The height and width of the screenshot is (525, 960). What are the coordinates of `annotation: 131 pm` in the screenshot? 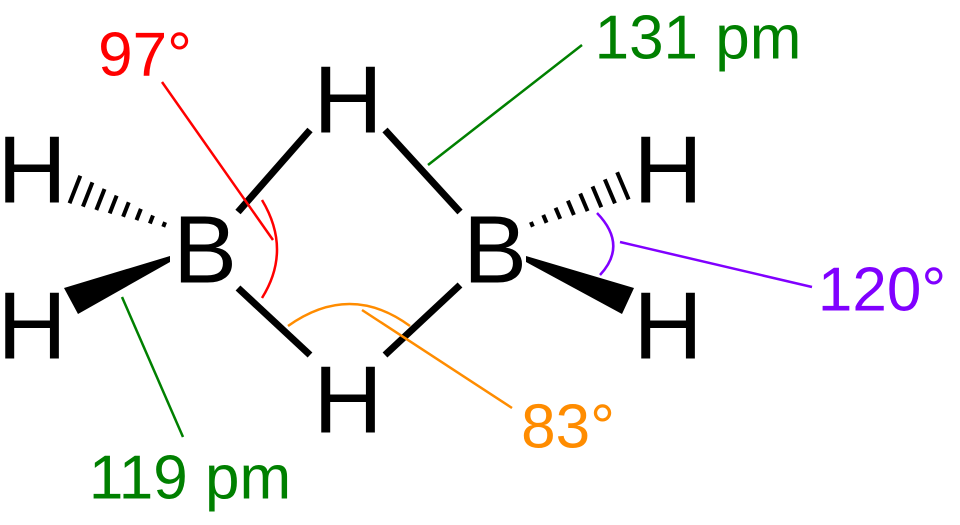 It's located at (698, 38).